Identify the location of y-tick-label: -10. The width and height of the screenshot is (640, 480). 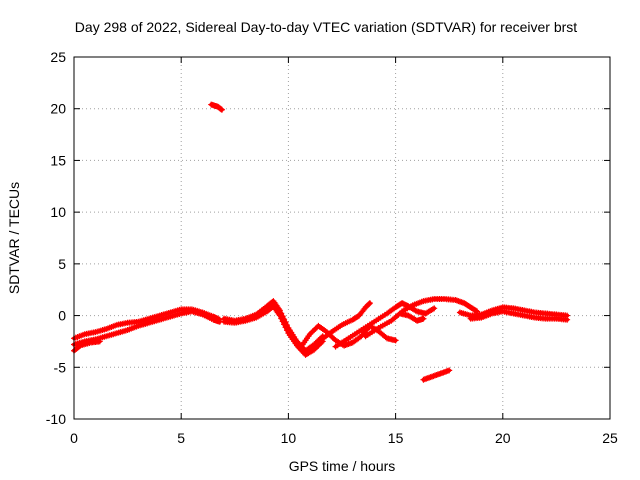
(56, 419).